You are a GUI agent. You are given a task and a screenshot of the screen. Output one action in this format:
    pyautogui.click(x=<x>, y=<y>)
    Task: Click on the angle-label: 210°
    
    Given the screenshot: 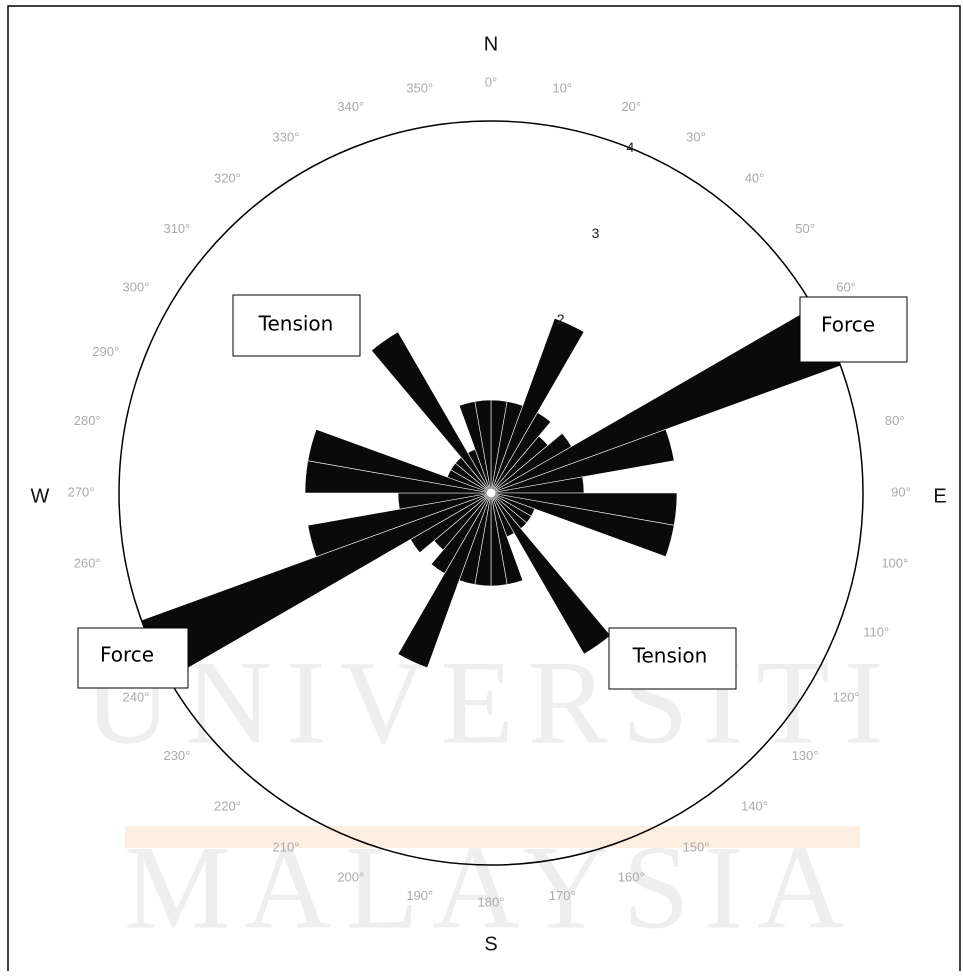 What is the action you would take?
    pyautogui.click(x=286, y=847)
    